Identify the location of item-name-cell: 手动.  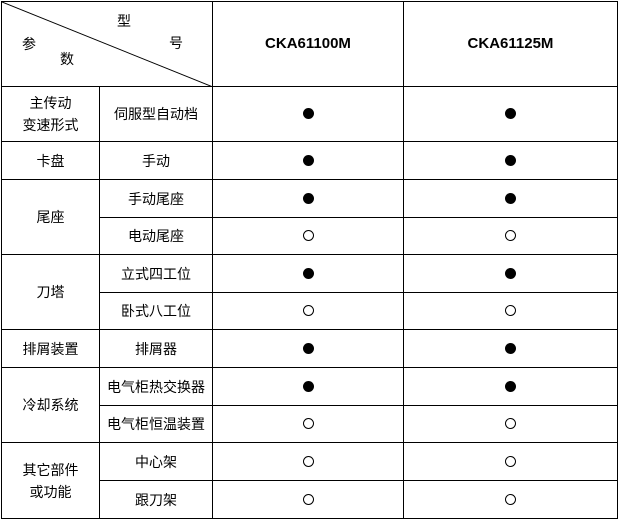
(156, 160).